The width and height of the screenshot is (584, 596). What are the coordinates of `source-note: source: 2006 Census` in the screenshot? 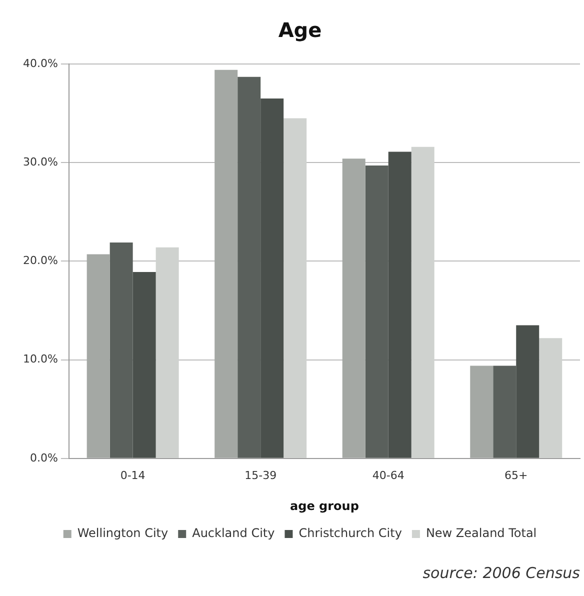 It's located at (501, 573).